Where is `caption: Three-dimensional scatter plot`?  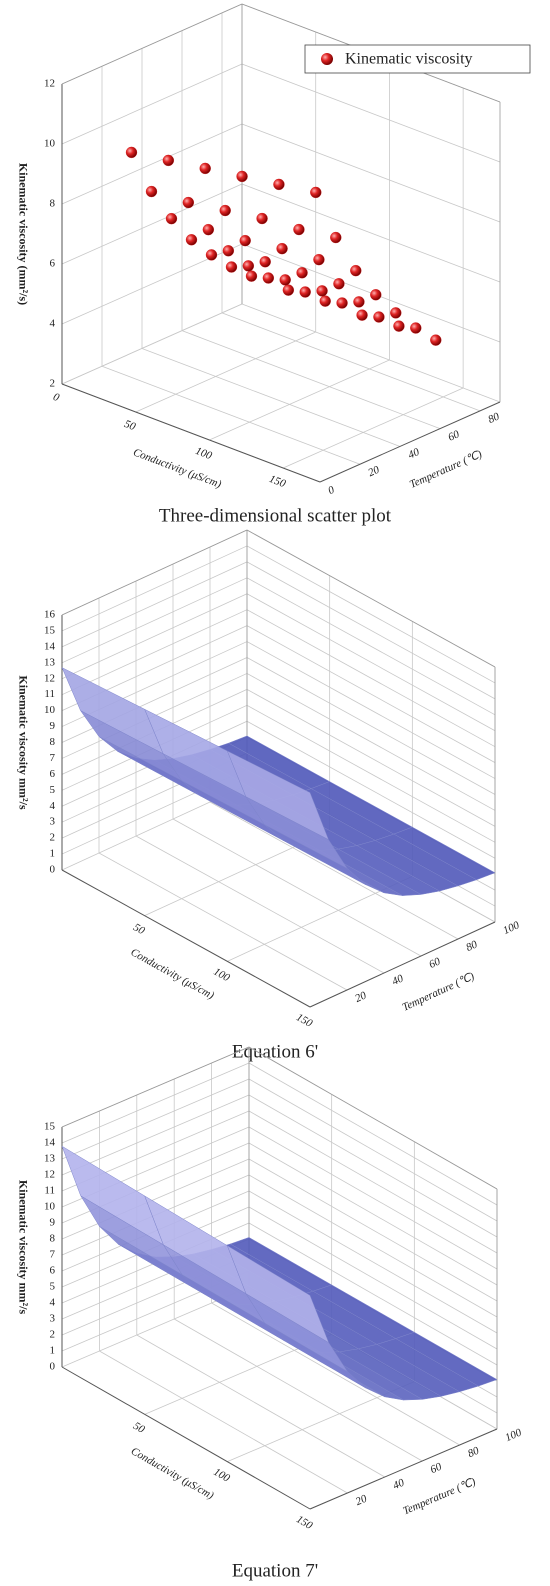
caption: Three-dimensional scatter plot is located at coordinates (275, 515).